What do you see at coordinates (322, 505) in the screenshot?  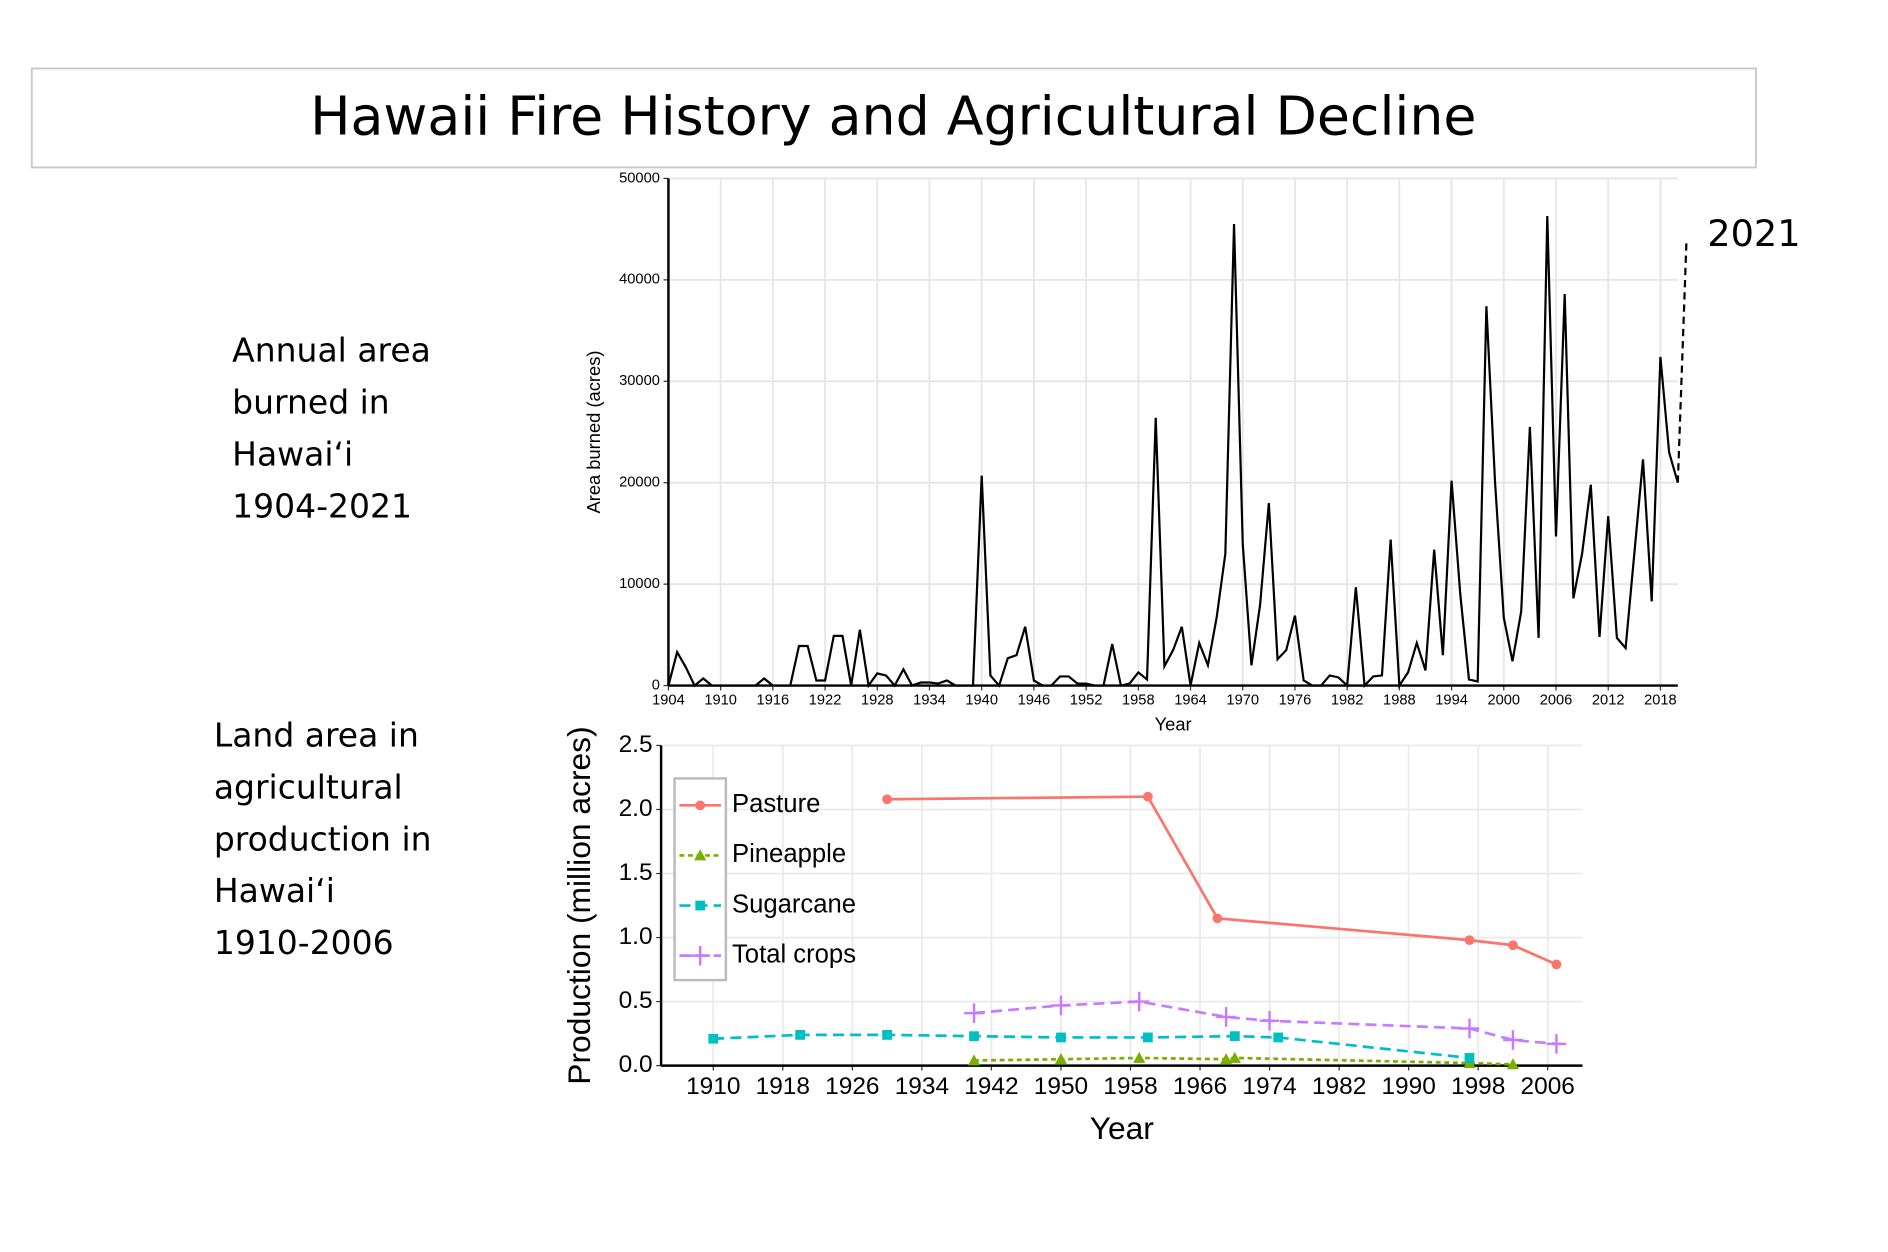 I see `caption-line: 1904-2021` at bounding box center [322, 505].